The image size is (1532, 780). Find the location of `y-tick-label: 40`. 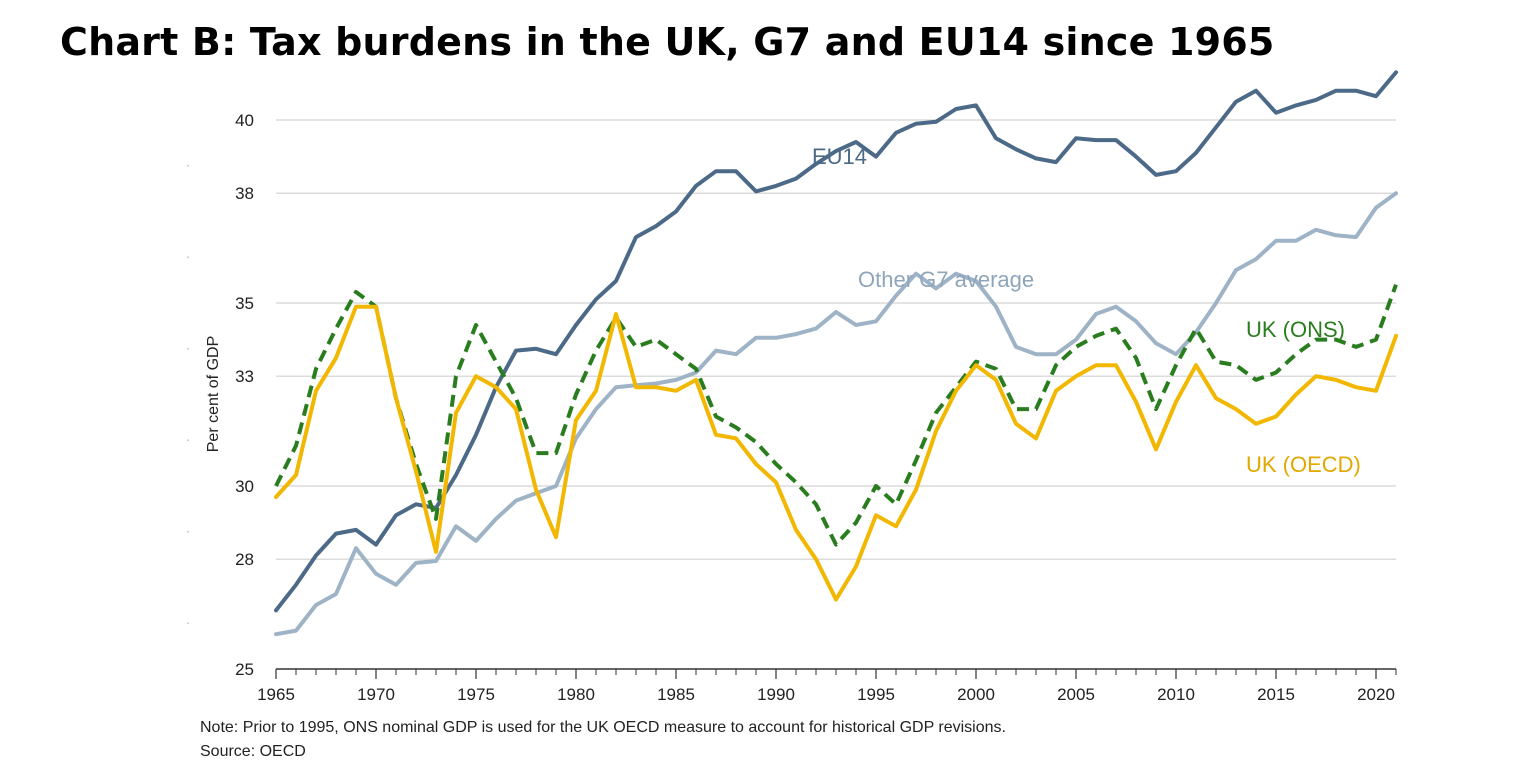

y-tick-label: 40 is located at coordinates (244, 120).